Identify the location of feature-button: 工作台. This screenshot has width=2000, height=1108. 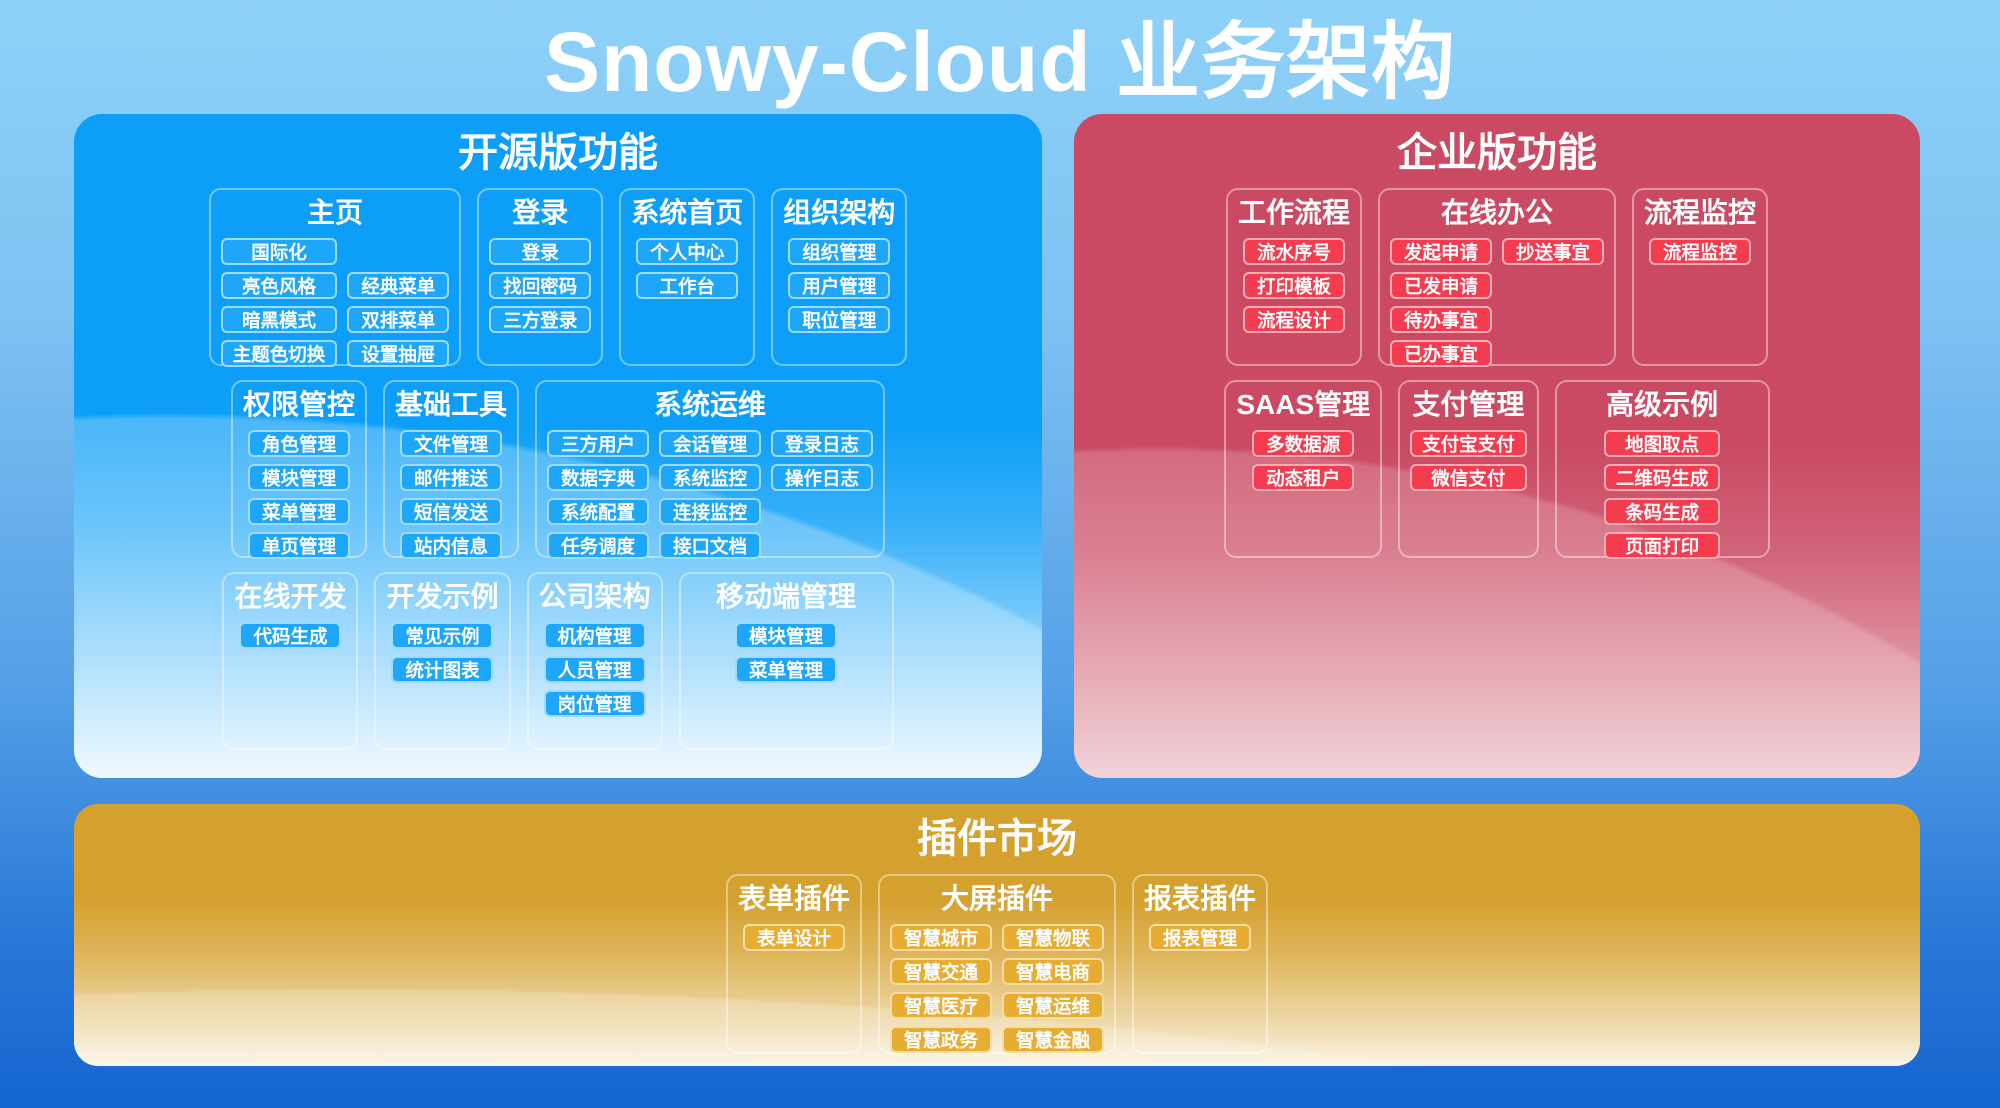
(687, 285).